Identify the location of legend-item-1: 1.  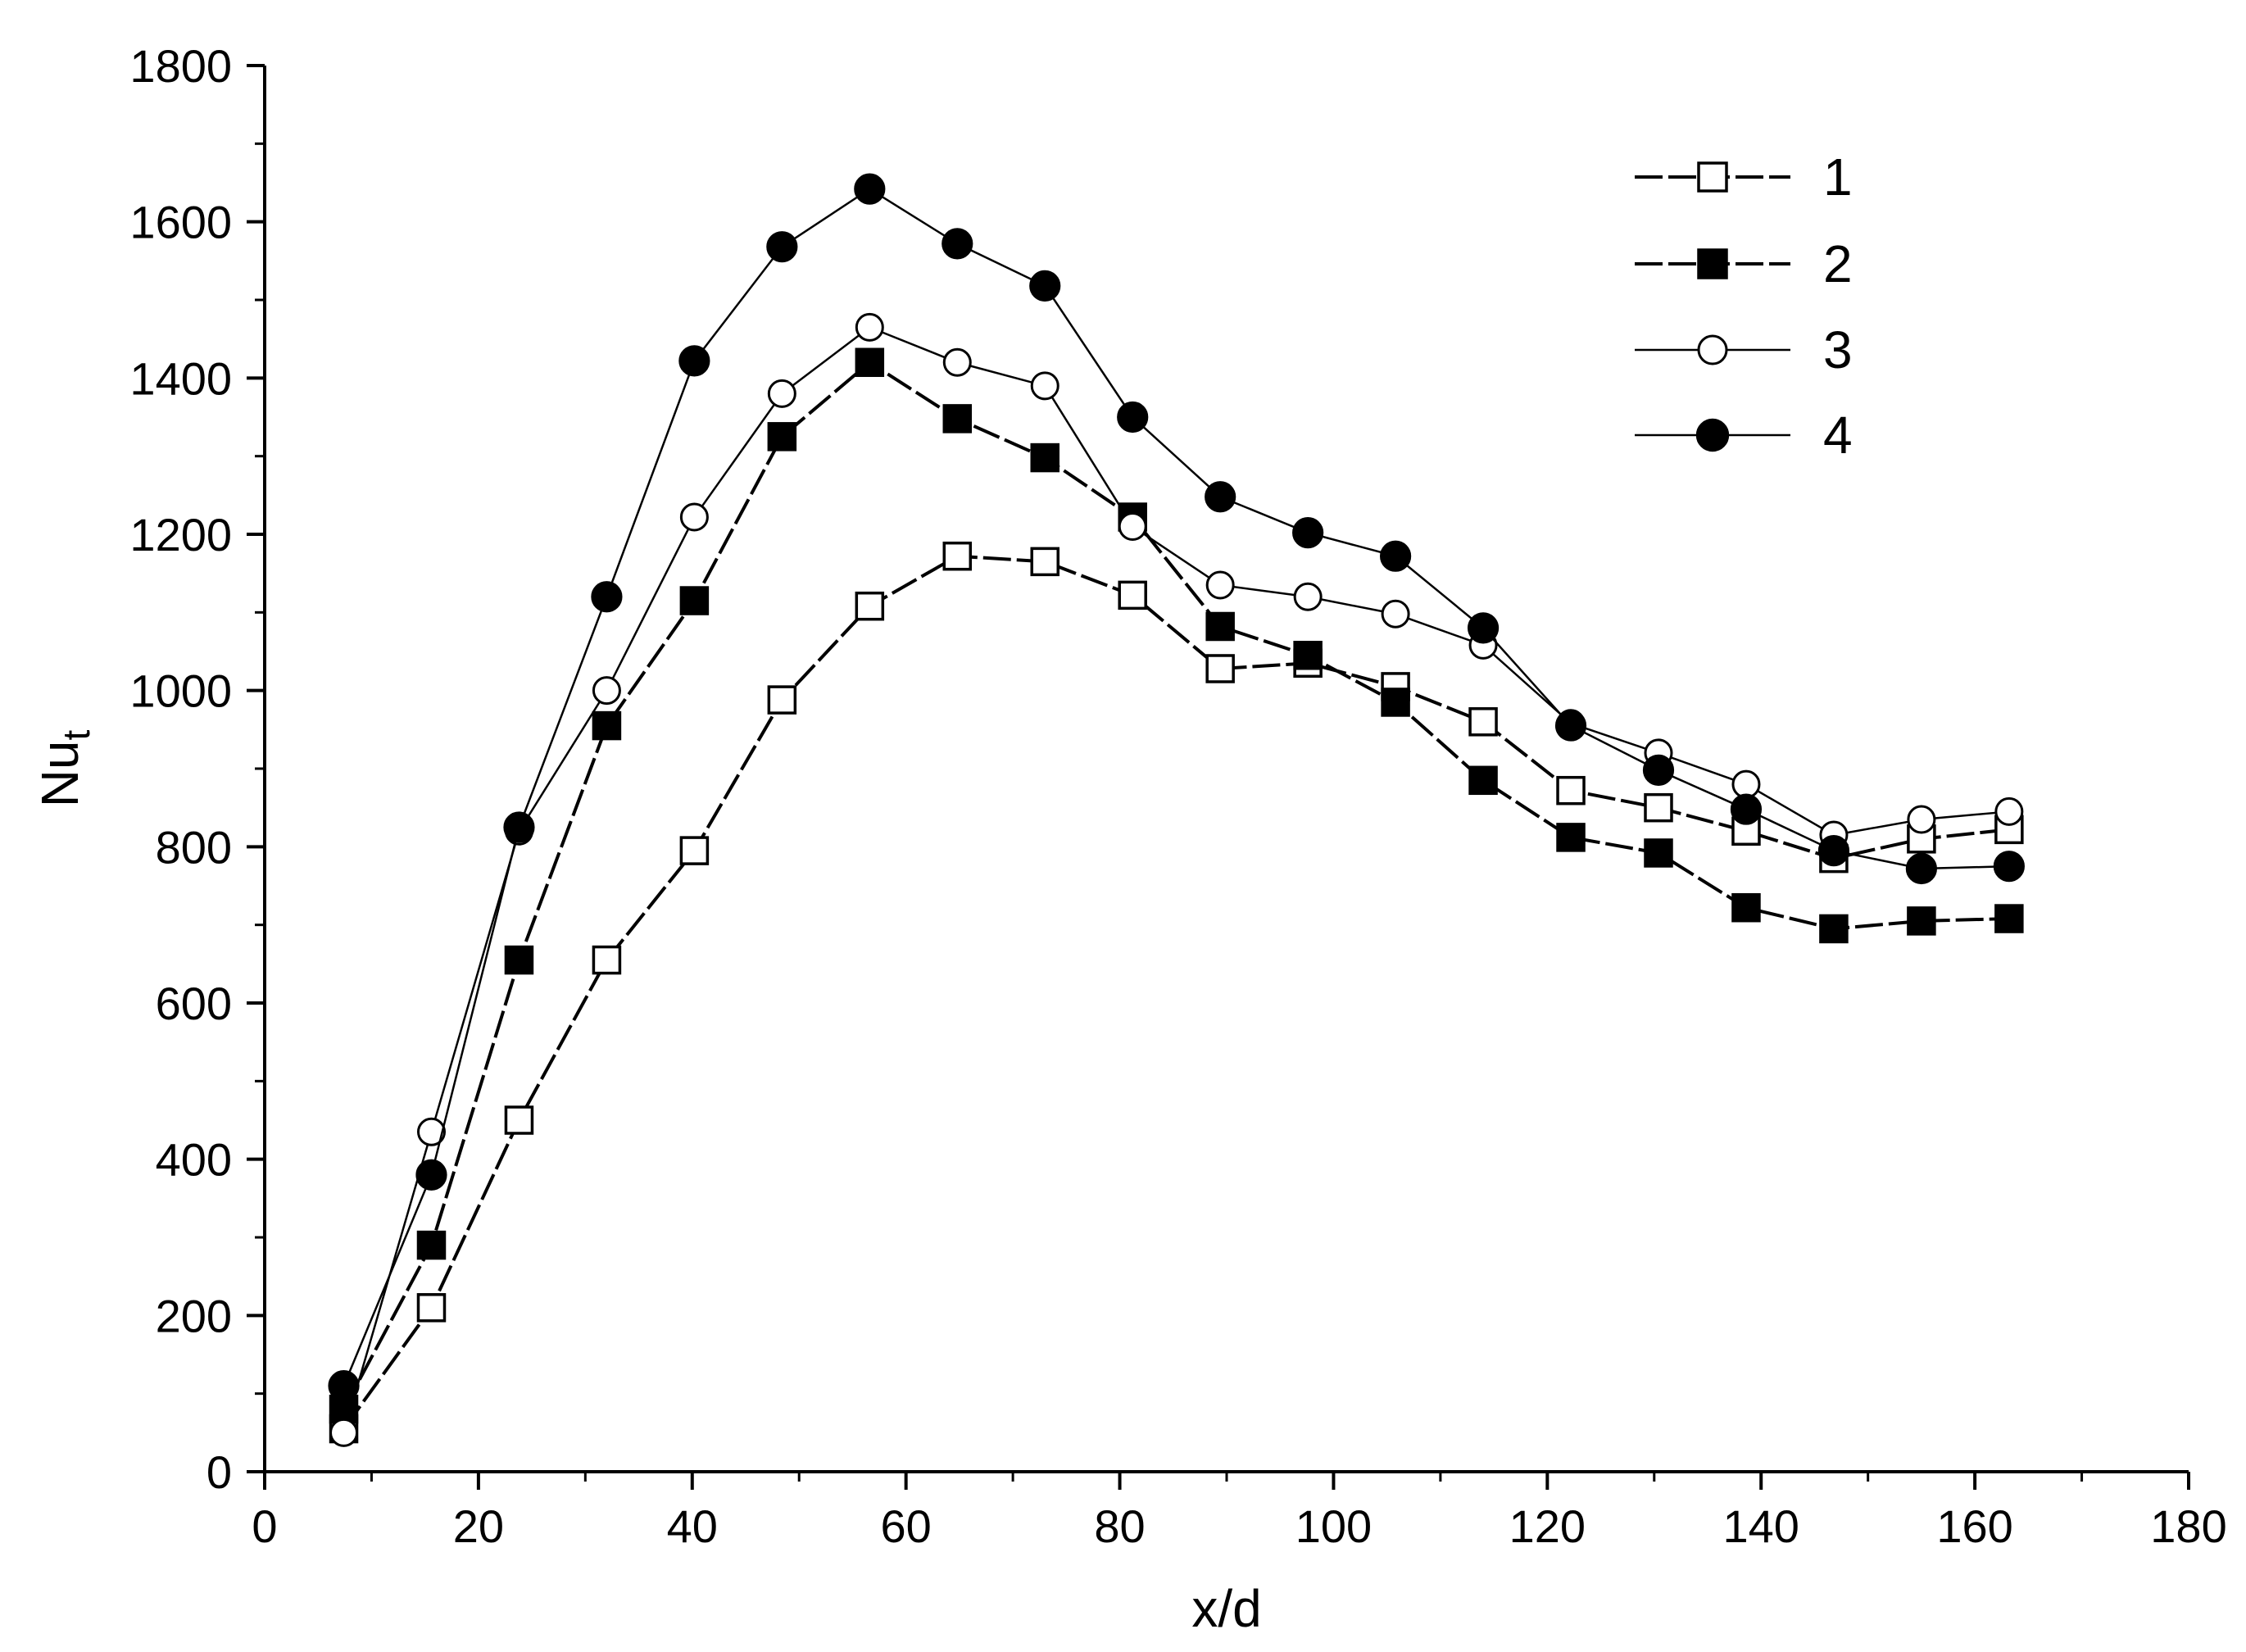
(1744, 177).